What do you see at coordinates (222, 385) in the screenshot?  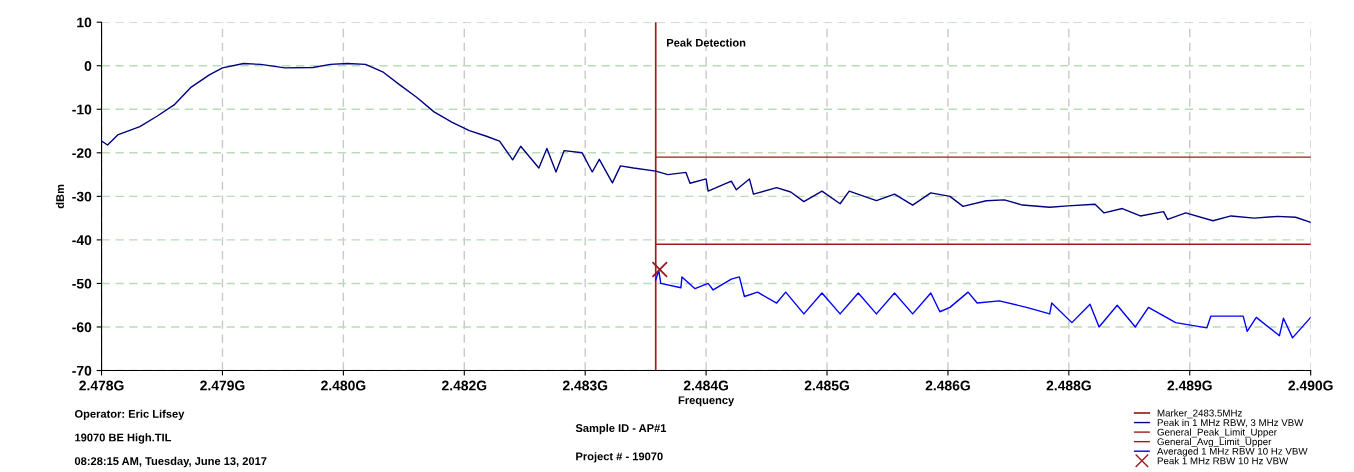 I see `x-tick-label: 2.479G` at bounding box center [222, 385].